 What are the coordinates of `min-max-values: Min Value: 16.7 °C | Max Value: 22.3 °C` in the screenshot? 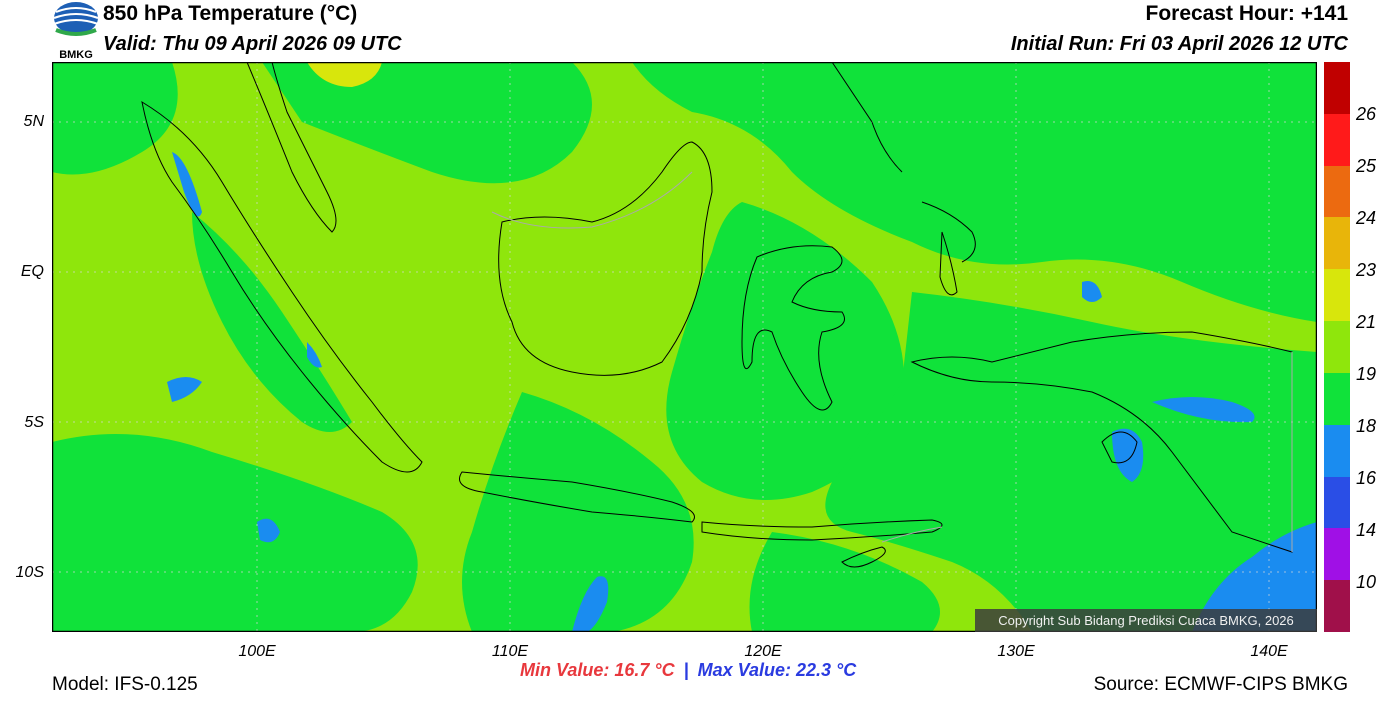 It's located at (688, 670).